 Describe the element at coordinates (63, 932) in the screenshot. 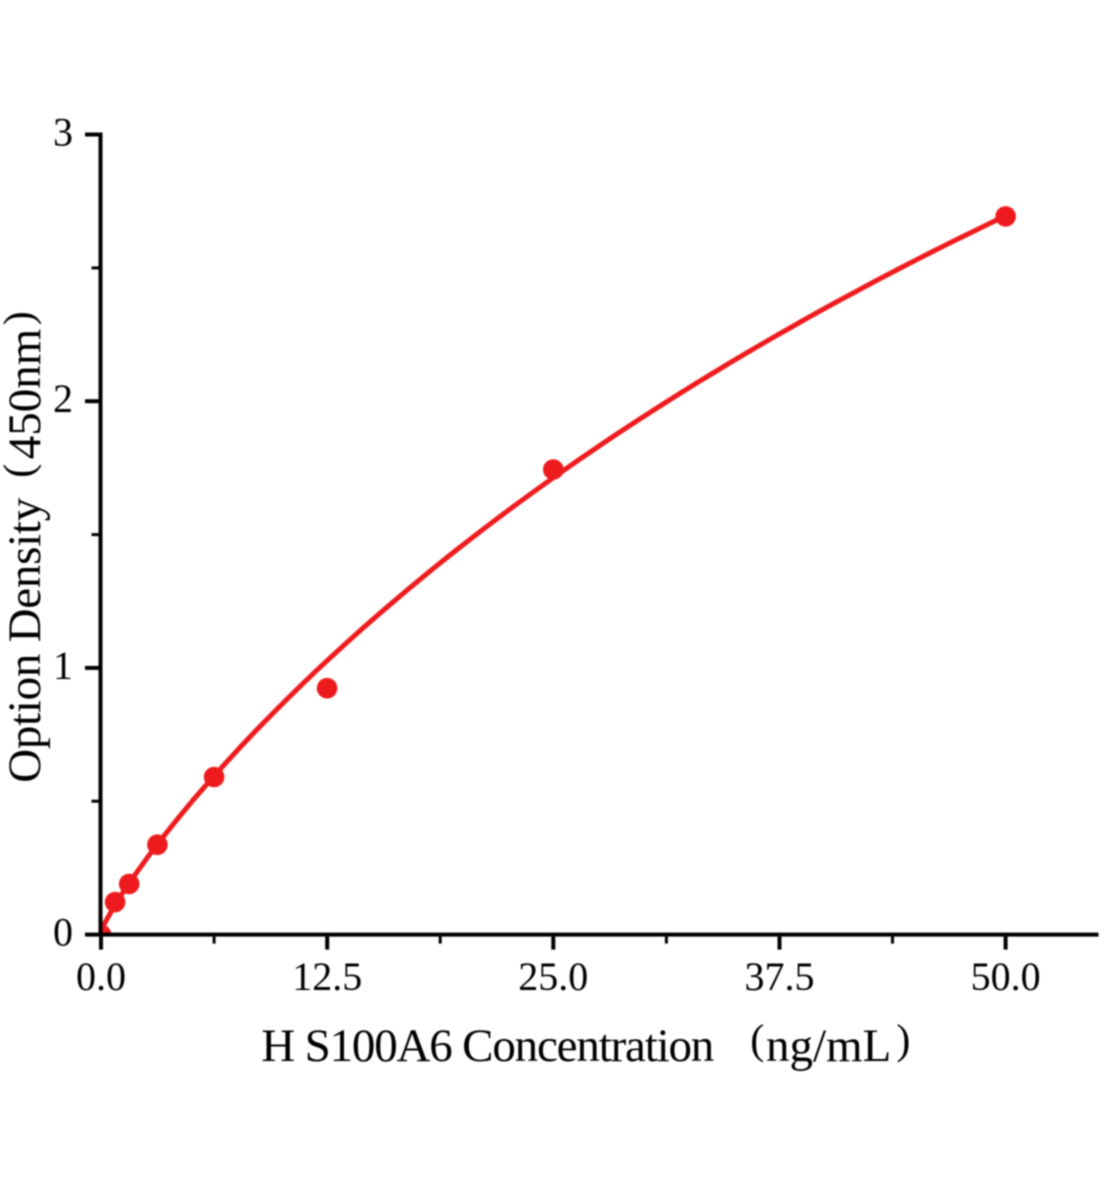

I see `svg-text: 0` at that location.